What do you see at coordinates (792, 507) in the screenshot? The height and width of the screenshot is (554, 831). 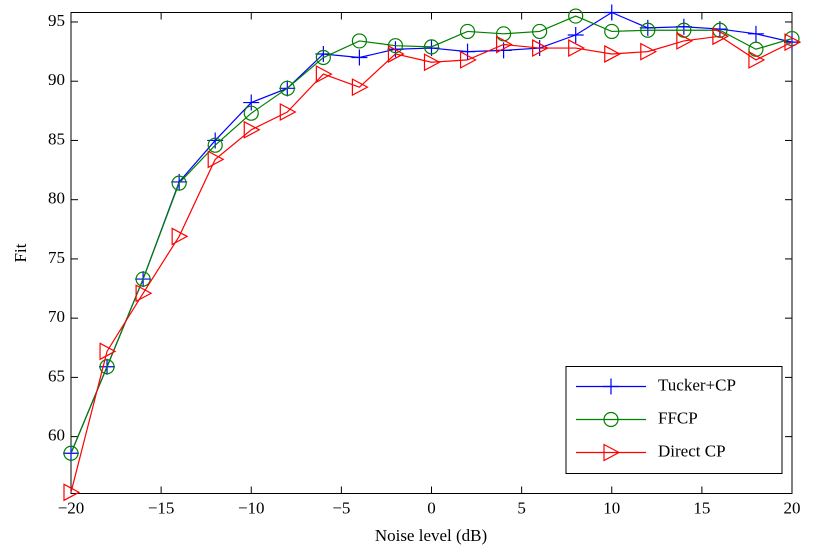 I see `x-tick-label: 20` at bounding box center [792, 507].